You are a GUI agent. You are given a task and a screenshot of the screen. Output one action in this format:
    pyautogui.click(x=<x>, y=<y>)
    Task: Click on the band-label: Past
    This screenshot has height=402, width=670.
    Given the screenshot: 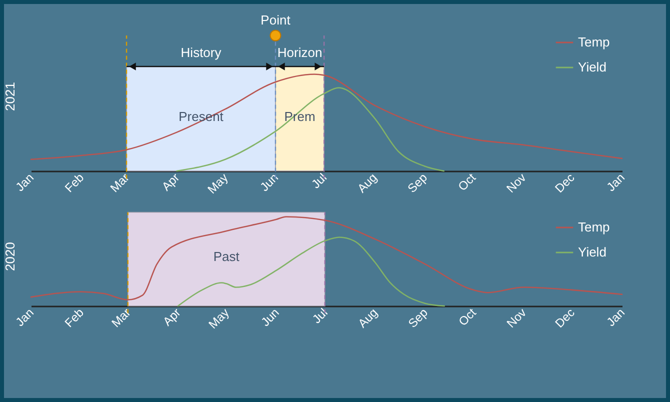 What is the action you would take?
    pyautogui.click(x=226, y=256)
    